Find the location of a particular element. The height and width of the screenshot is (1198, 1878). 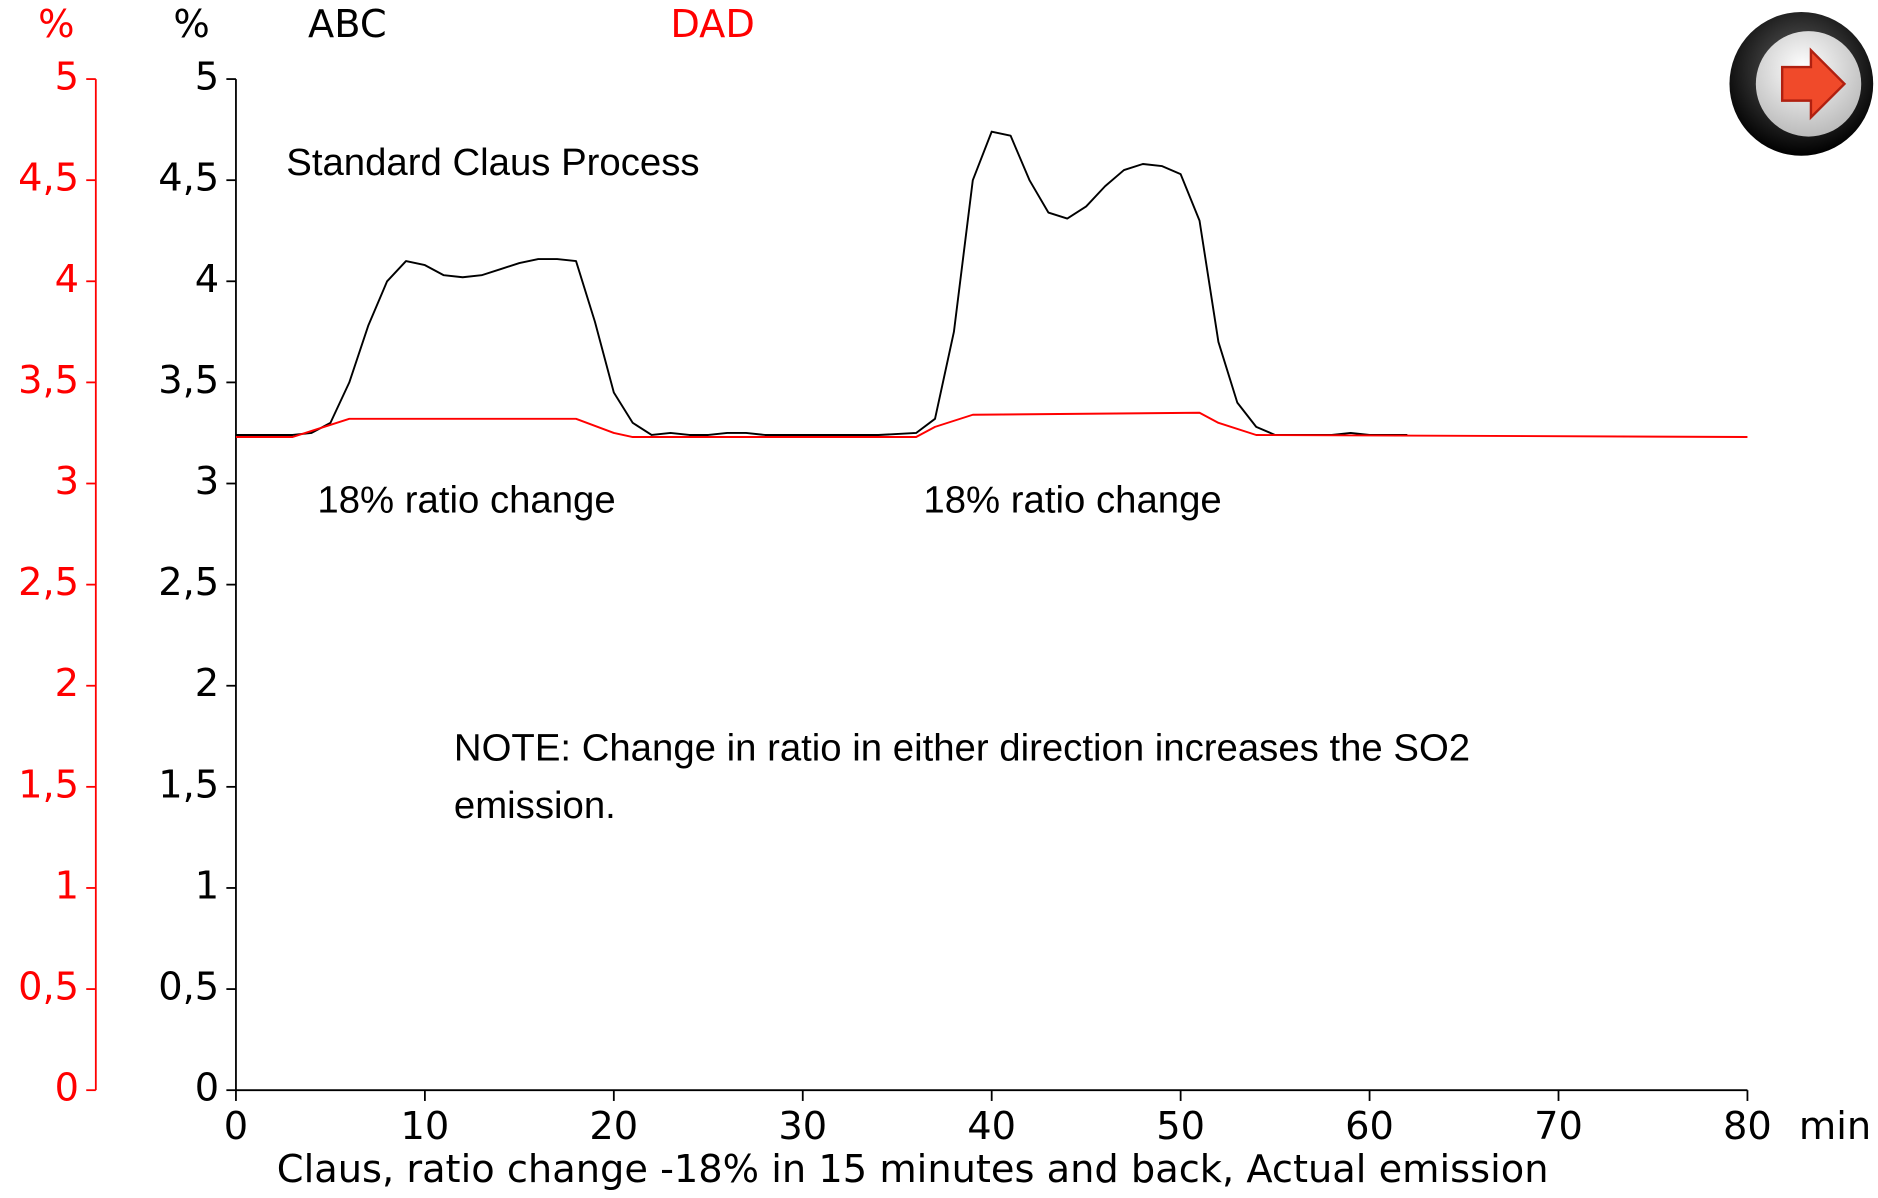

y-tick-label: 0,5 is located at coordinates (188, 987).